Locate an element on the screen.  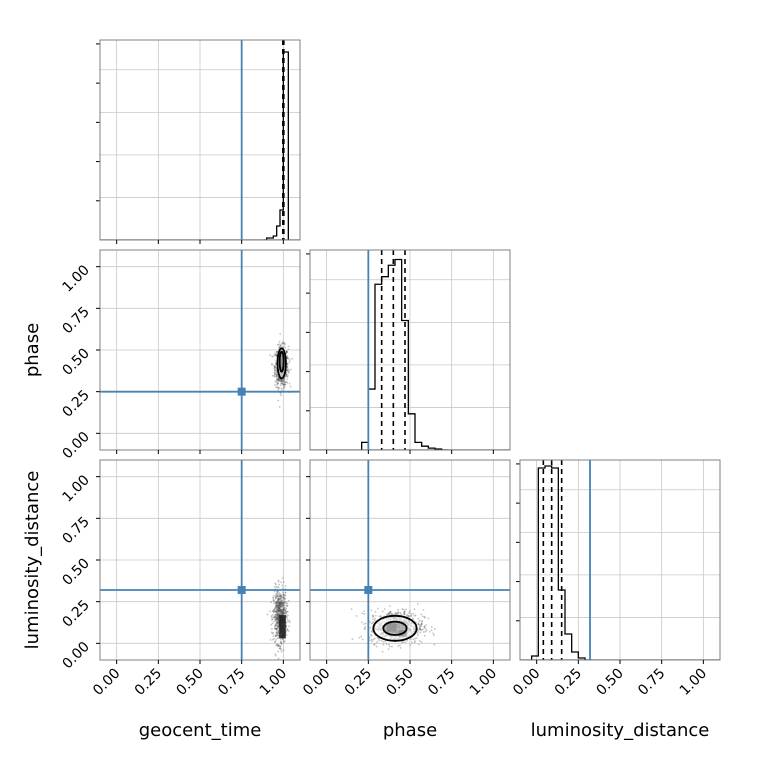
y-tick-label: 0.00 is located at coordinates (75, 655).